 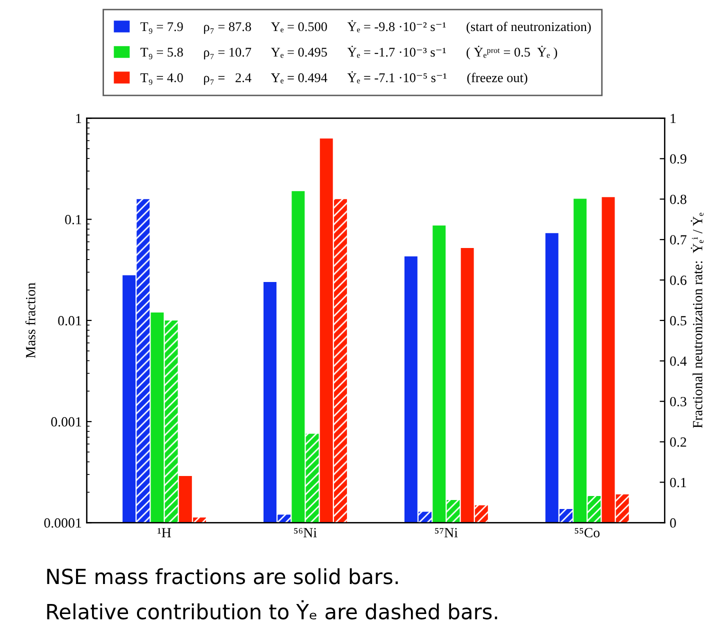 I want to click on text: NSE mass fractions are solid bars., so click(x=222, y=576).